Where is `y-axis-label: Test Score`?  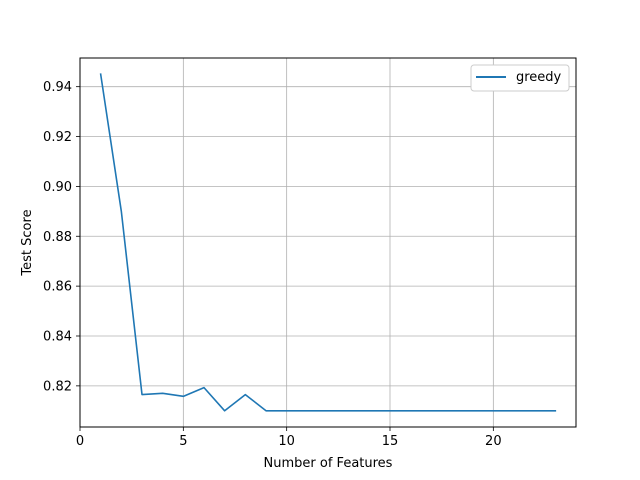 y-axis-label: Test Score is located at coordinates (27, 242).